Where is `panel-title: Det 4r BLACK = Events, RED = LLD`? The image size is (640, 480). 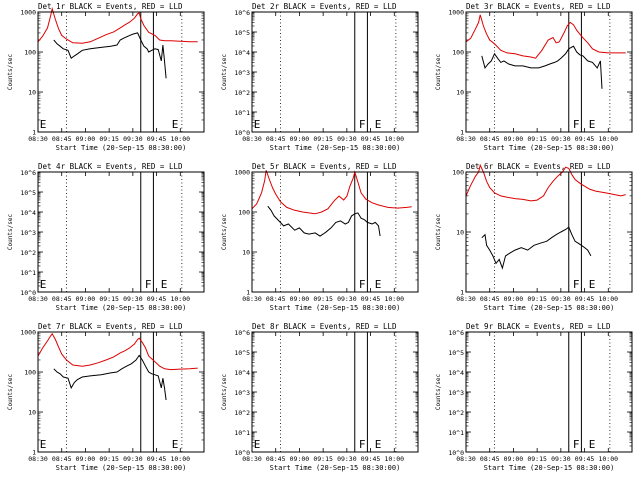 panel-title: Det 4r BLACK = Events, RED = LLD is located at coordinates (110, 166).